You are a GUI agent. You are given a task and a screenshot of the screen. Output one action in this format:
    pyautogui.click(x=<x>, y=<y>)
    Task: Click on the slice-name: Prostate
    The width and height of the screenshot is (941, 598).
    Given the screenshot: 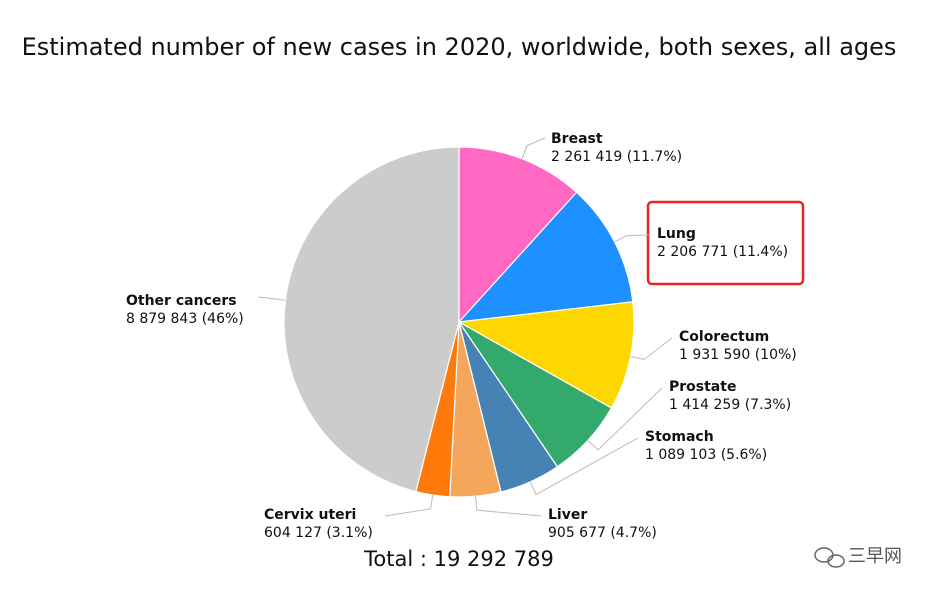 What is the action you would take?
    pyautogui.click(x=702, y=387)
    